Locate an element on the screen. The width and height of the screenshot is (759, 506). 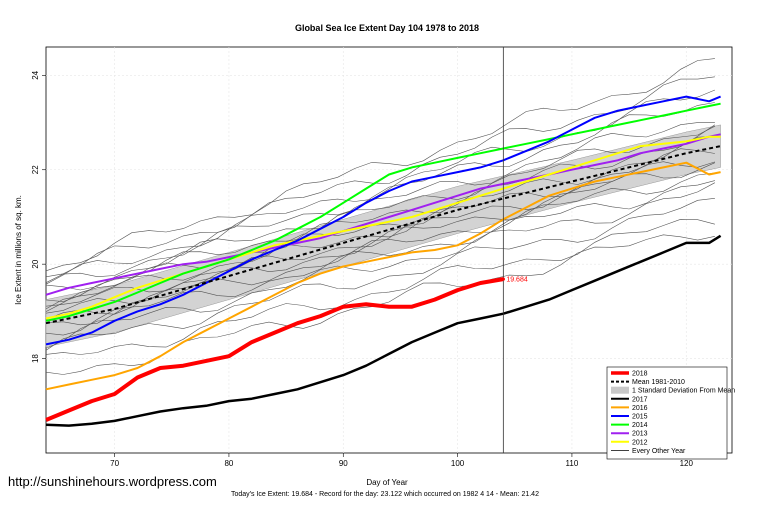
legend-label: 2014 is located at coordinates (640, 425).